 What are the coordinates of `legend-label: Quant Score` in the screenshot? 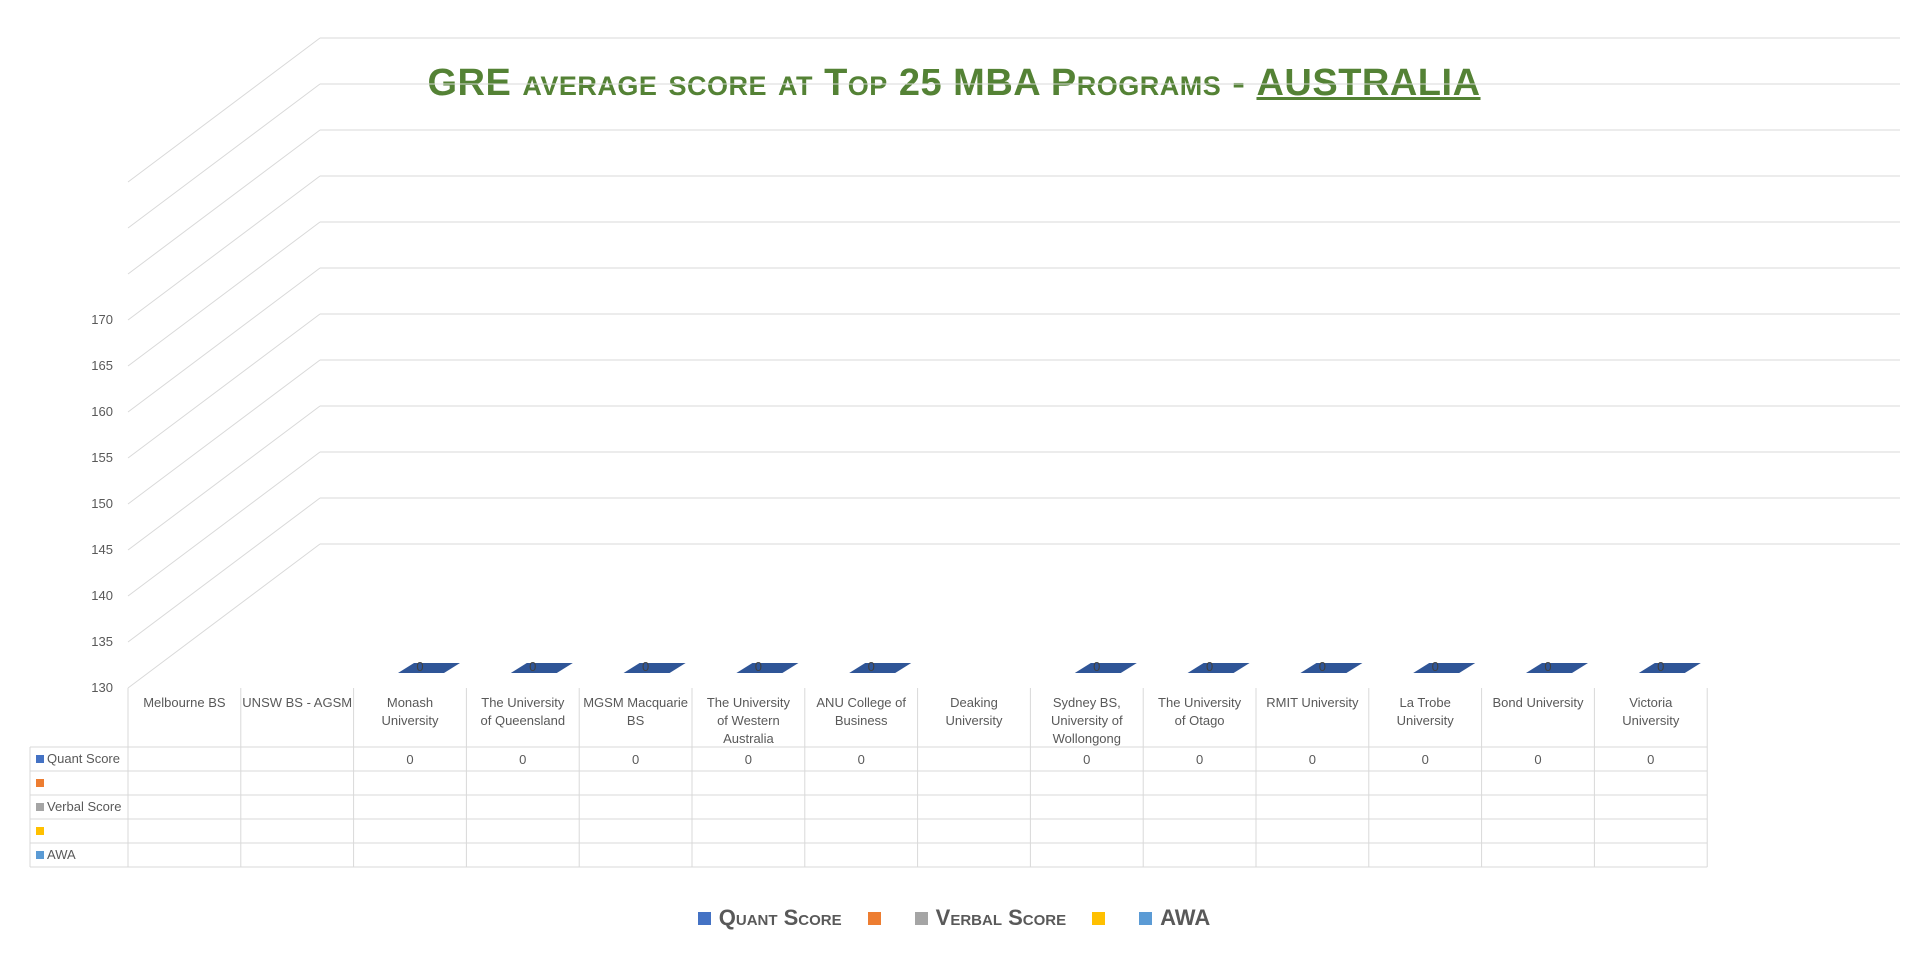 It's located at (780, 917).